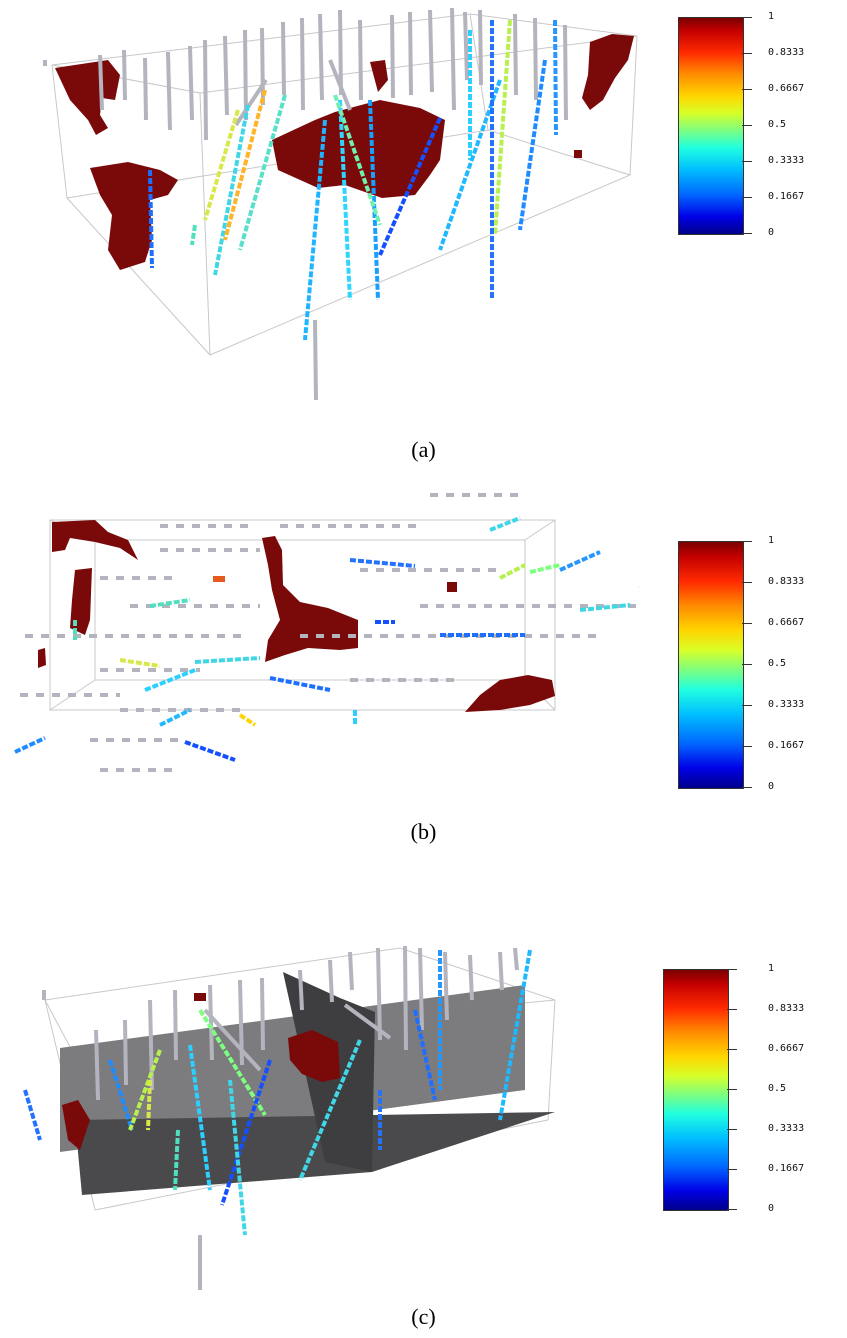  Describe the element at coordinates (786, 196) in the screenshot. I see `colorbar-tick-label: 0.1667` at that location.